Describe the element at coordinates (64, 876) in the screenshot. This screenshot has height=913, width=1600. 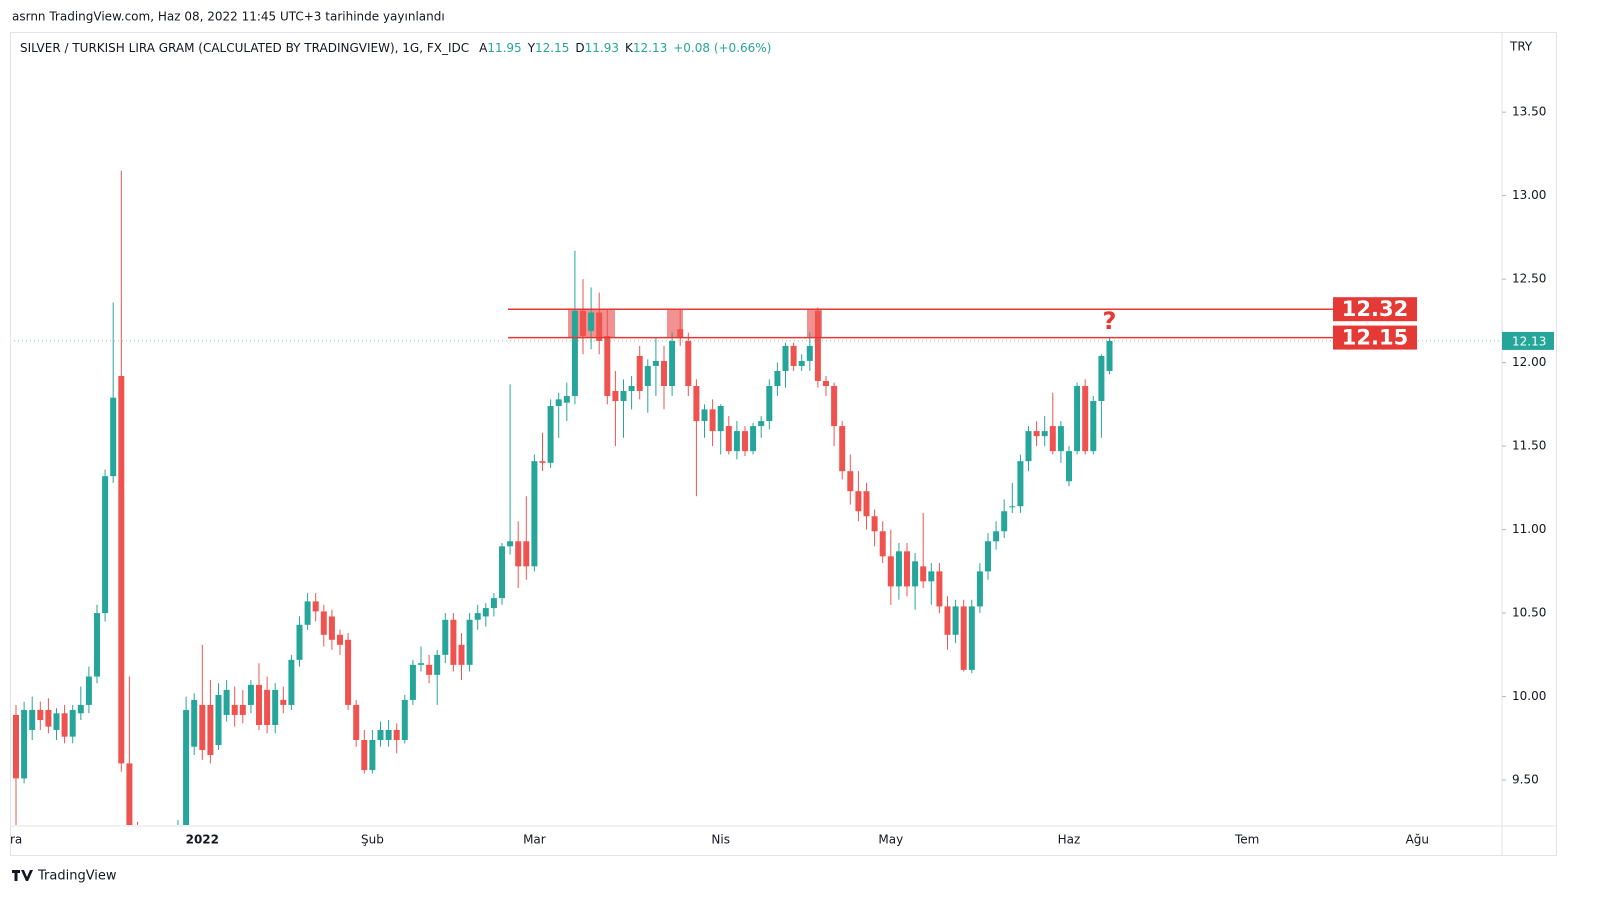
I see `brand-logo: TradingView` at that location.